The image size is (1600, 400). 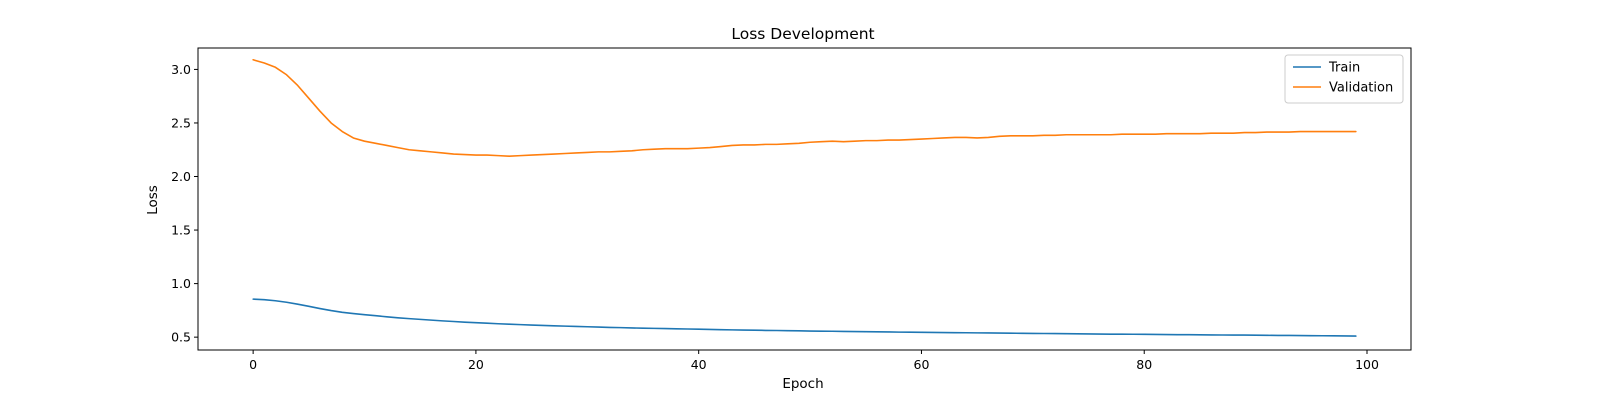 What do you see at coordinates (1344, 68) in the screenshot?
I see `legend-label-train: Train` at bounding box center [1344, 68].